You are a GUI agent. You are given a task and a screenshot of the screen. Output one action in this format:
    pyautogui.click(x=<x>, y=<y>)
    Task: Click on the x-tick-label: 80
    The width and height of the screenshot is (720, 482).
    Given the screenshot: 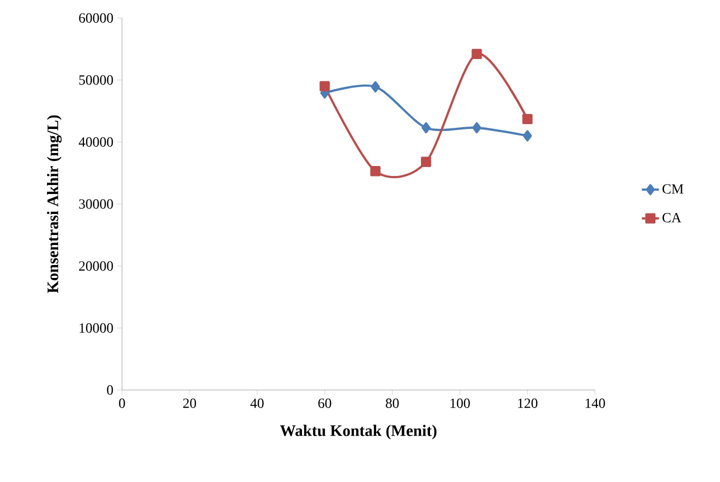 What is the action you would take?
    pyautogui.click(x=392, y=403)
    